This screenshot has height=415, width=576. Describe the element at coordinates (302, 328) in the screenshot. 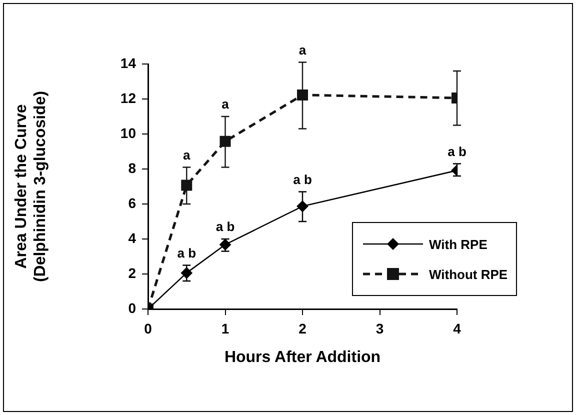

I see `x-tick-label: 2` at that location.